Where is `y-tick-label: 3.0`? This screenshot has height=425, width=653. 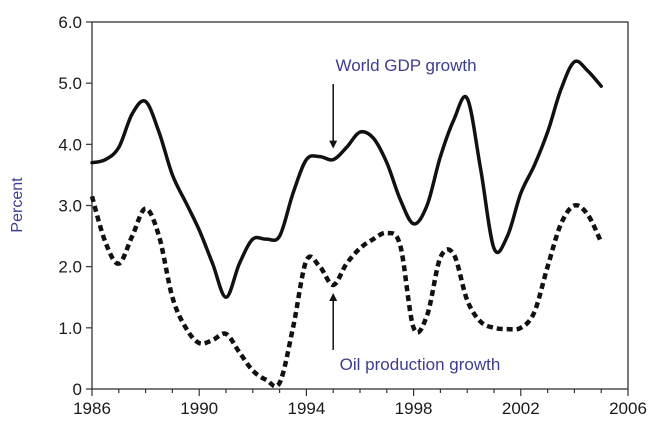 y-tick-label: 3.0 is located at coordinates (70, 206).